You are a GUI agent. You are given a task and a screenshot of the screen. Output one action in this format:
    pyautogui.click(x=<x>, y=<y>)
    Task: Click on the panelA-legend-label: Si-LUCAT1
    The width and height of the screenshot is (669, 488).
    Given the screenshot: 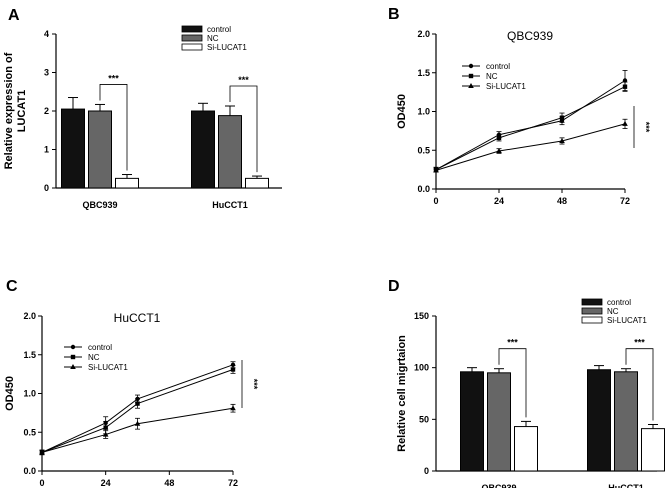 What is the action you would take?
    pyautogui.click(x=227, y=47)
    